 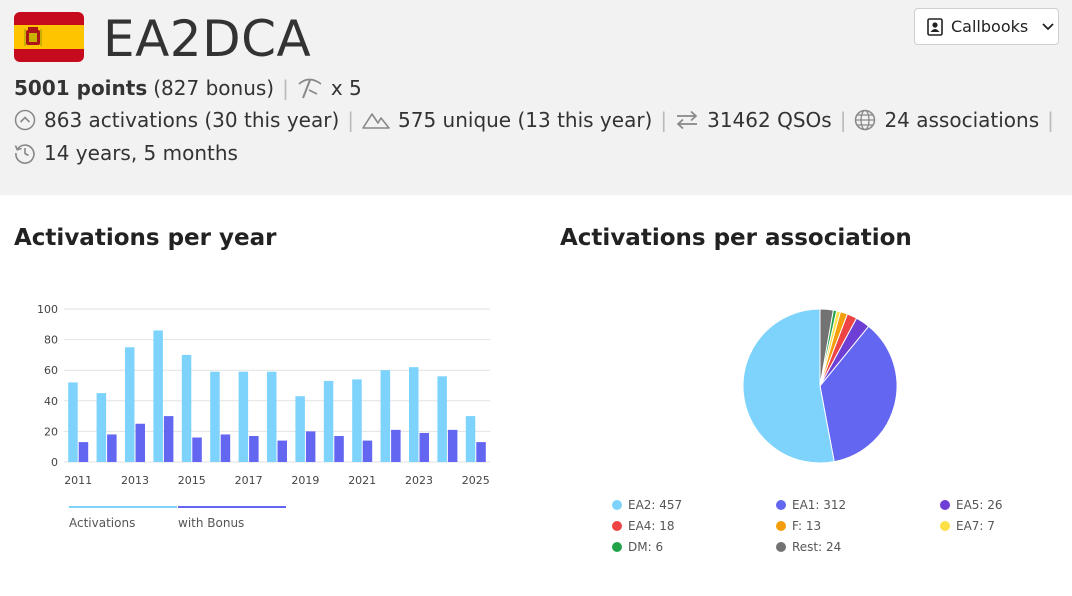 What do you see at coordinates (419, 480) in the screenshot?
I see `x-tick-label: 2023` at bounding box center [419, 480].